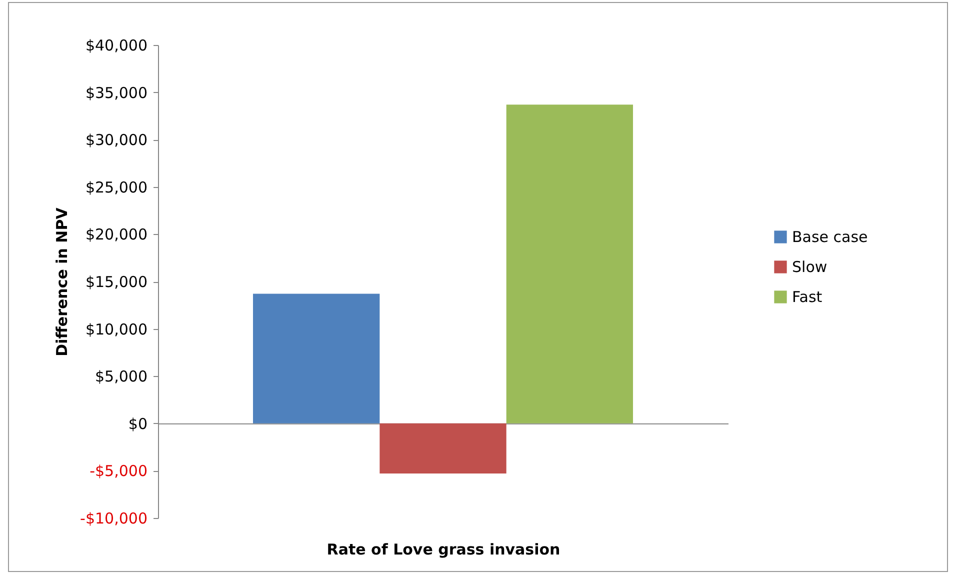 The height and width of the screenshot is (579, 957). Describe the element at coordinates (119, 471) in the screenshot. I see `y-tick-label: -$5,000` at that location.